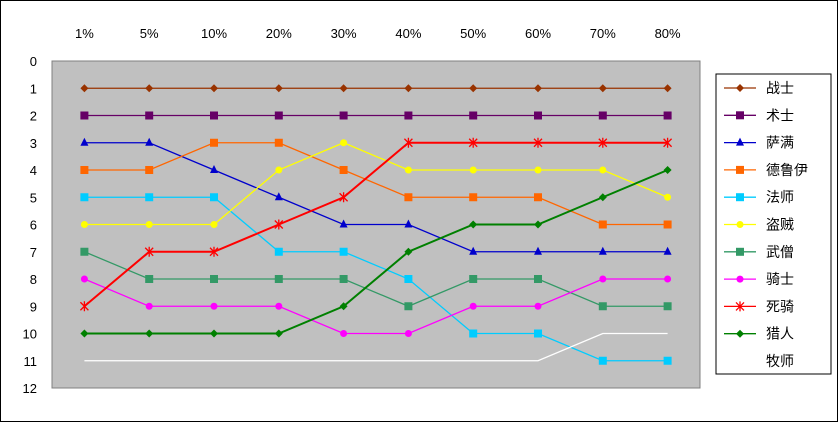 Image resolution: width=838 pixels, height=422 pixels. Describe the element at coordinates (780, 307) in the screenshot. I see `legend-label: 死骑` at that location.